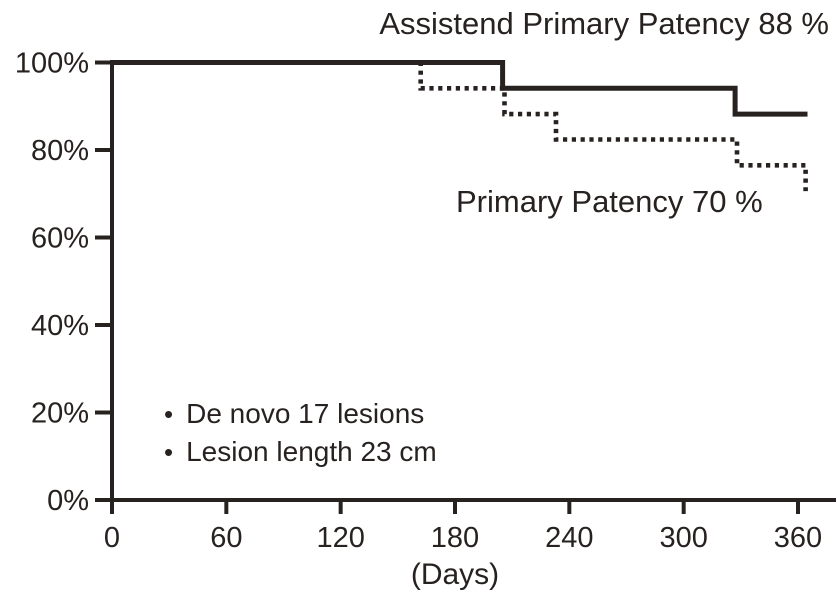  Describe the element at coordinates (455, 574) in the screenshot. I see `x-axis-title: (Days)` at that location.